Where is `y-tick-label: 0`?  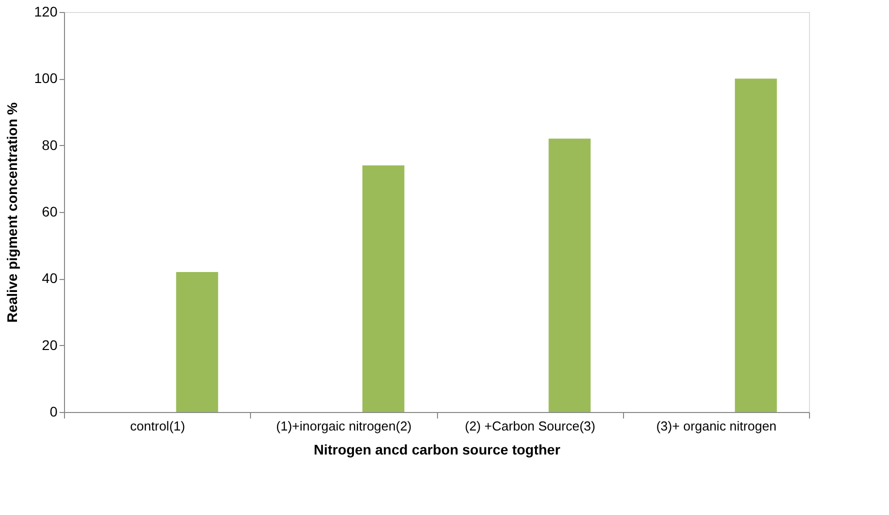 y-tick-label: 0 is located at coordinates (54, 412).